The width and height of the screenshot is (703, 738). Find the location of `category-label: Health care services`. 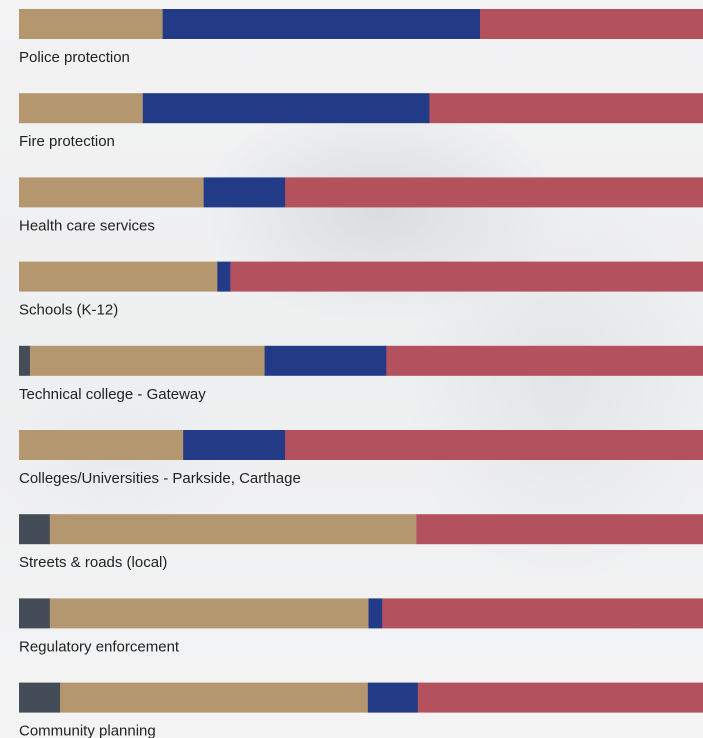

category-label: Health care services is located at coordinates (87, 225).